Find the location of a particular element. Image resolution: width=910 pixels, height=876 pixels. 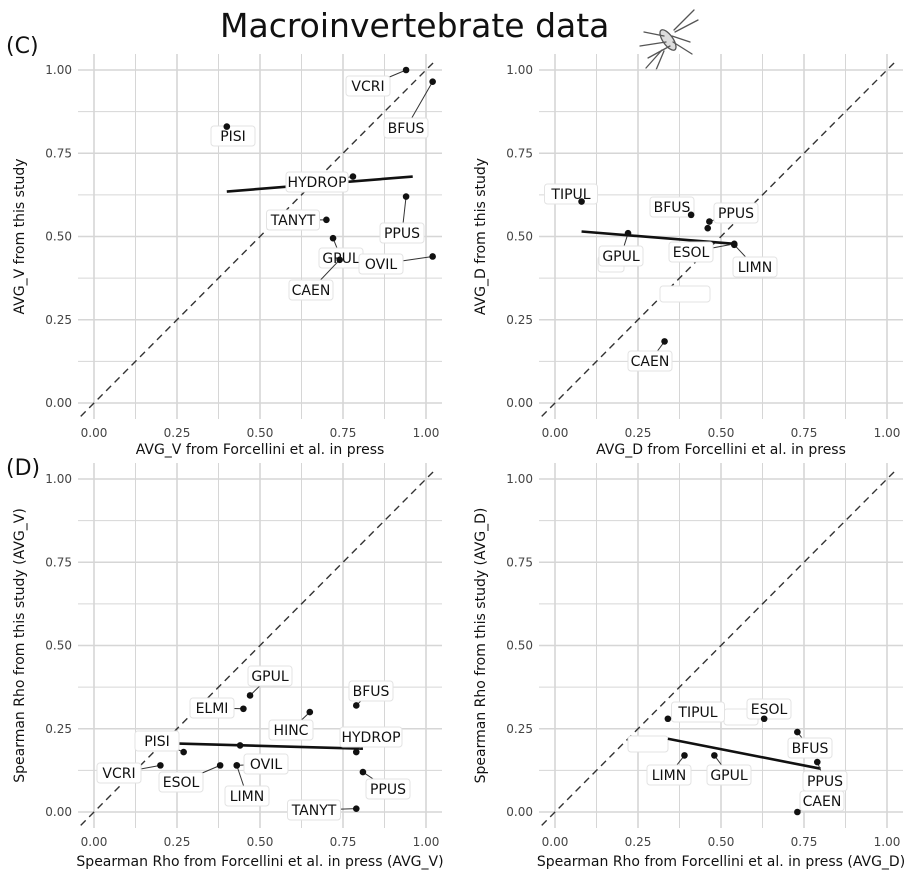

y-axis-title: AVG_D from this study is located at coordinates (481, 236).